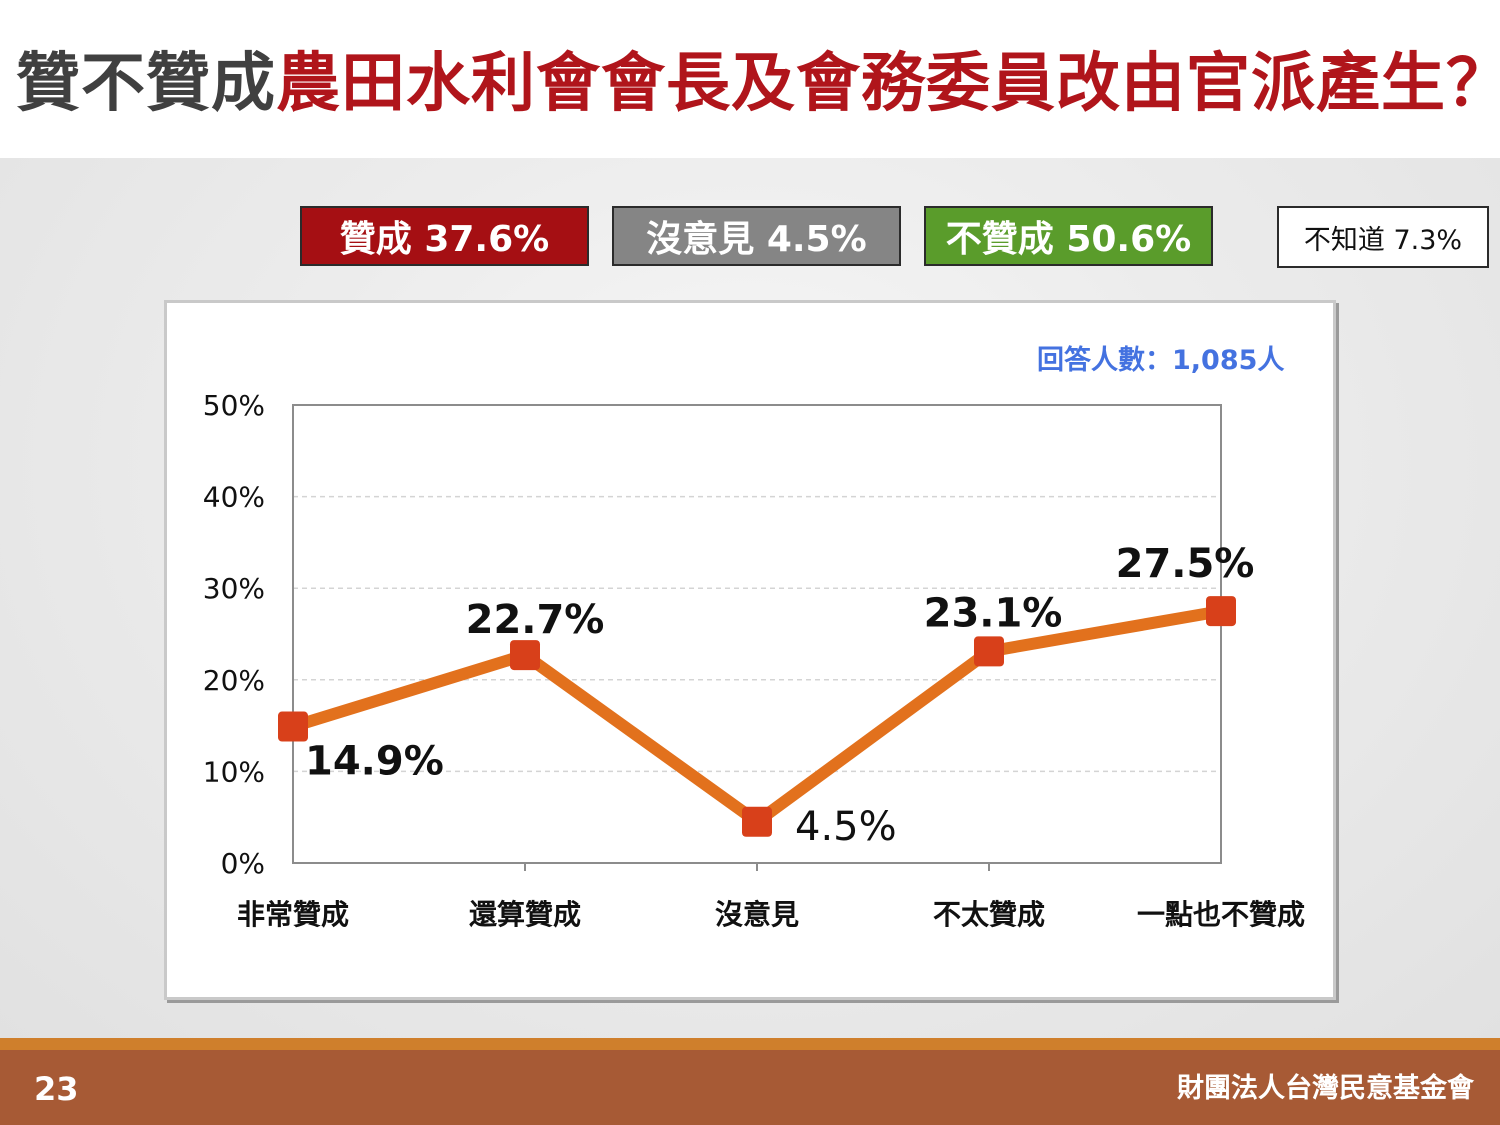 The width and height of the screenshot is (1500, 1125). What do you see at coordinates (757, 914) in the screenshot?
I see `x-tick-label: 沒意見` at bounding box center [757, 914].